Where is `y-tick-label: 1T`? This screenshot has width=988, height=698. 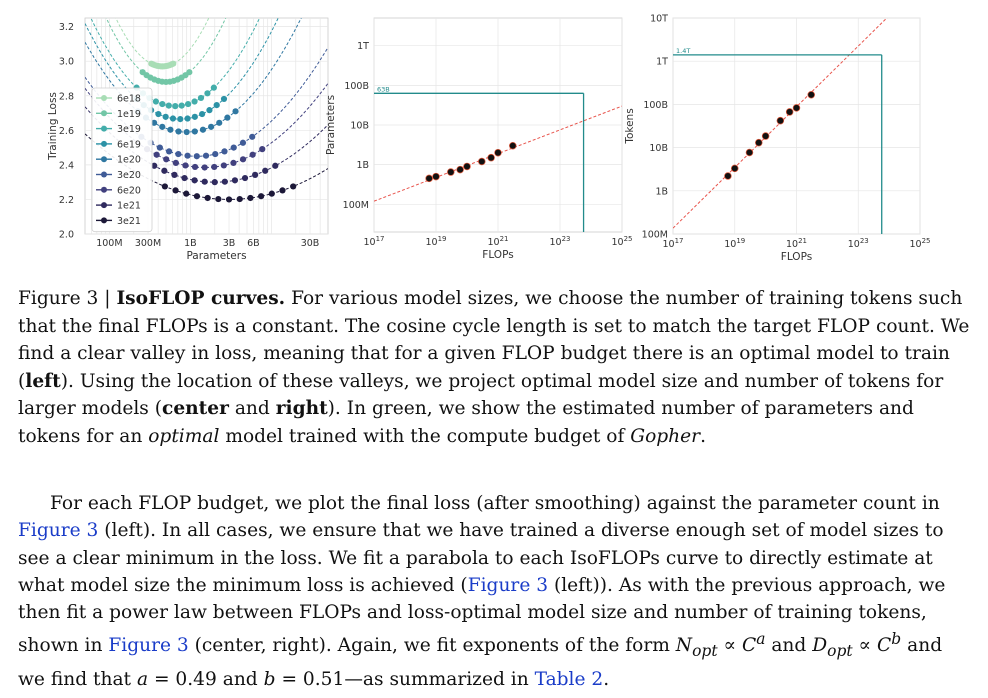
y-tick-label: 1T is located at coordinates (662, 62).